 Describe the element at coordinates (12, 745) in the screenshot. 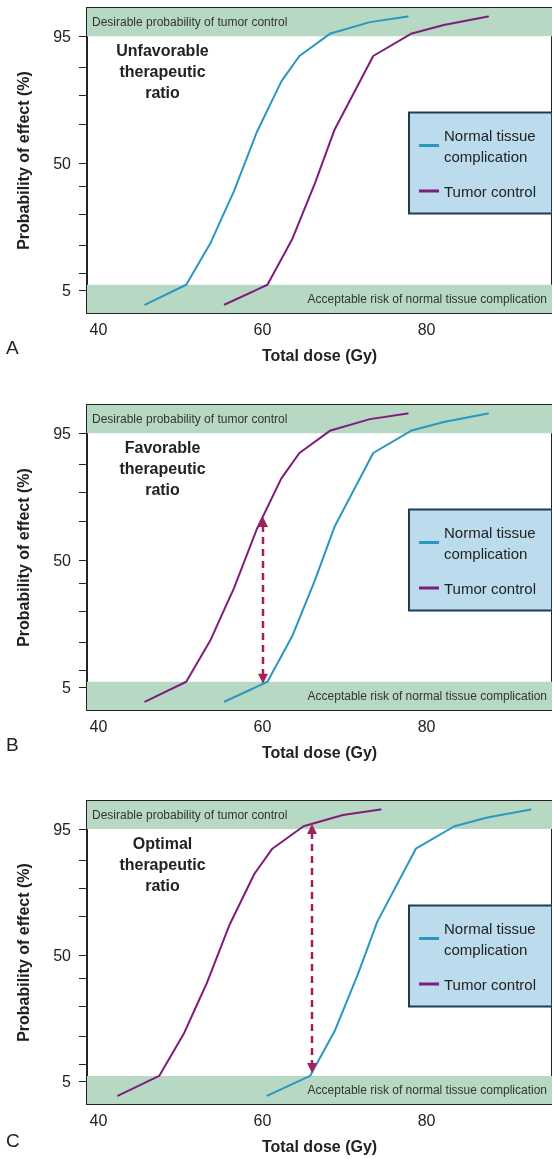

I see `text: B` at that location.